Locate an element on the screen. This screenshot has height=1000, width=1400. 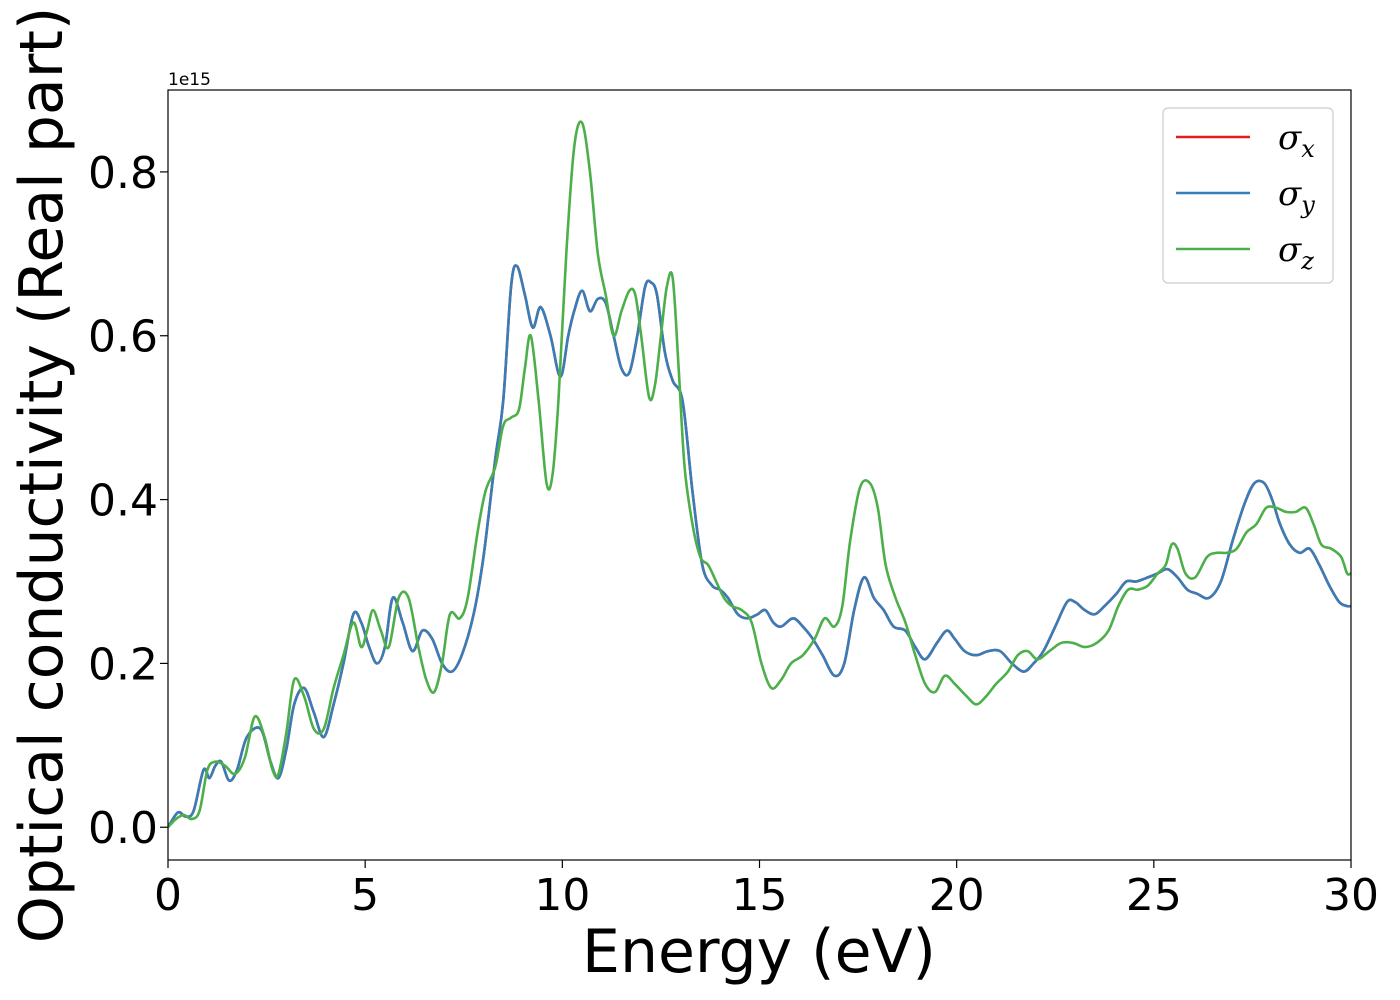
legend-subscript: y is located at coordinates (1307, 205).